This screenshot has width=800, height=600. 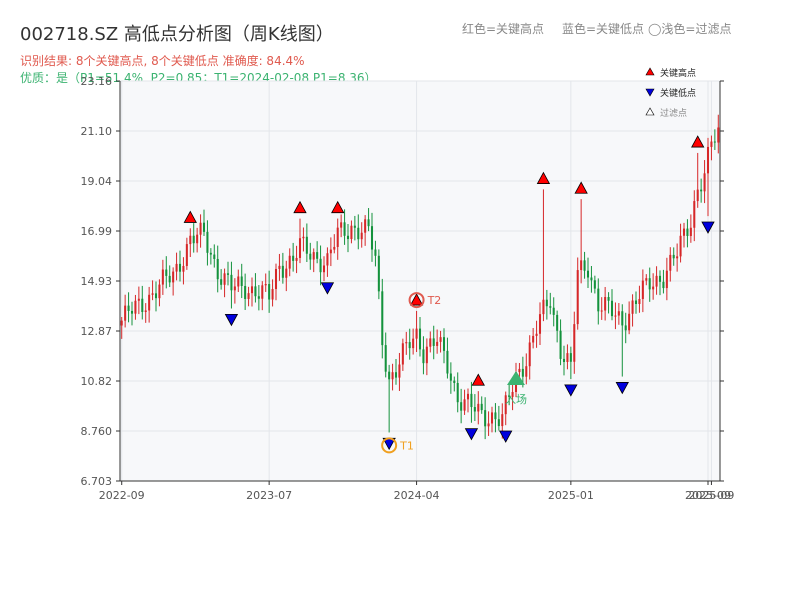 I want to click on key-low-marker, so click(x=471, y=434).